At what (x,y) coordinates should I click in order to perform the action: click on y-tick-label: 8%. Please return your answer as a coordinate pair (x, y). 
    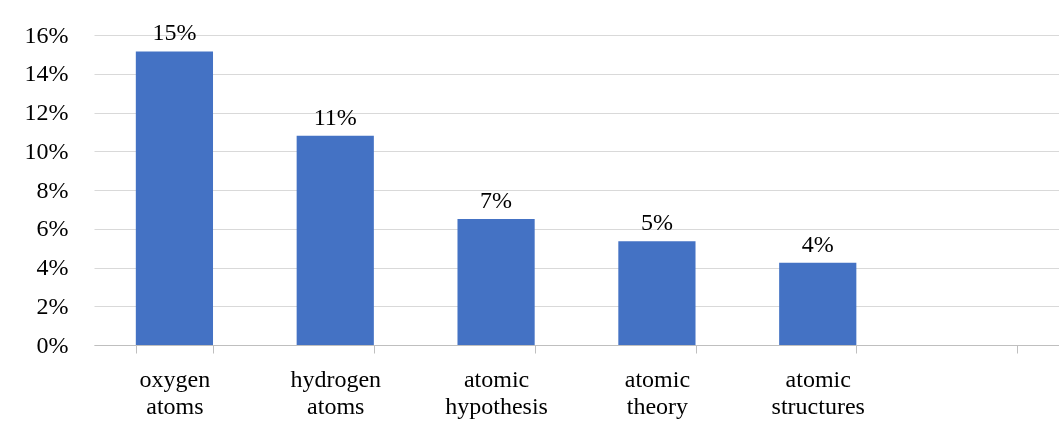
    Looking at the image, I should click on (52, 189).